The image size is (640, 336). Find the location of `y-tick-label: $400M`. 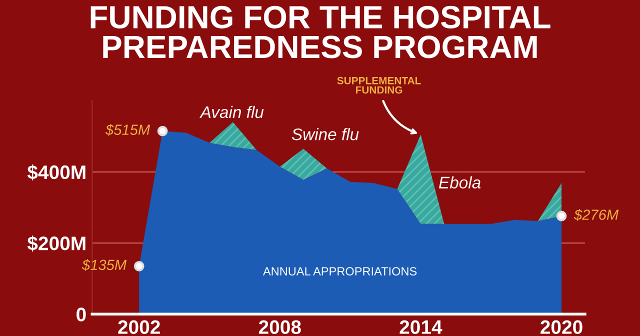

y-tick-label: $400M is located at coordinates (56, 172).